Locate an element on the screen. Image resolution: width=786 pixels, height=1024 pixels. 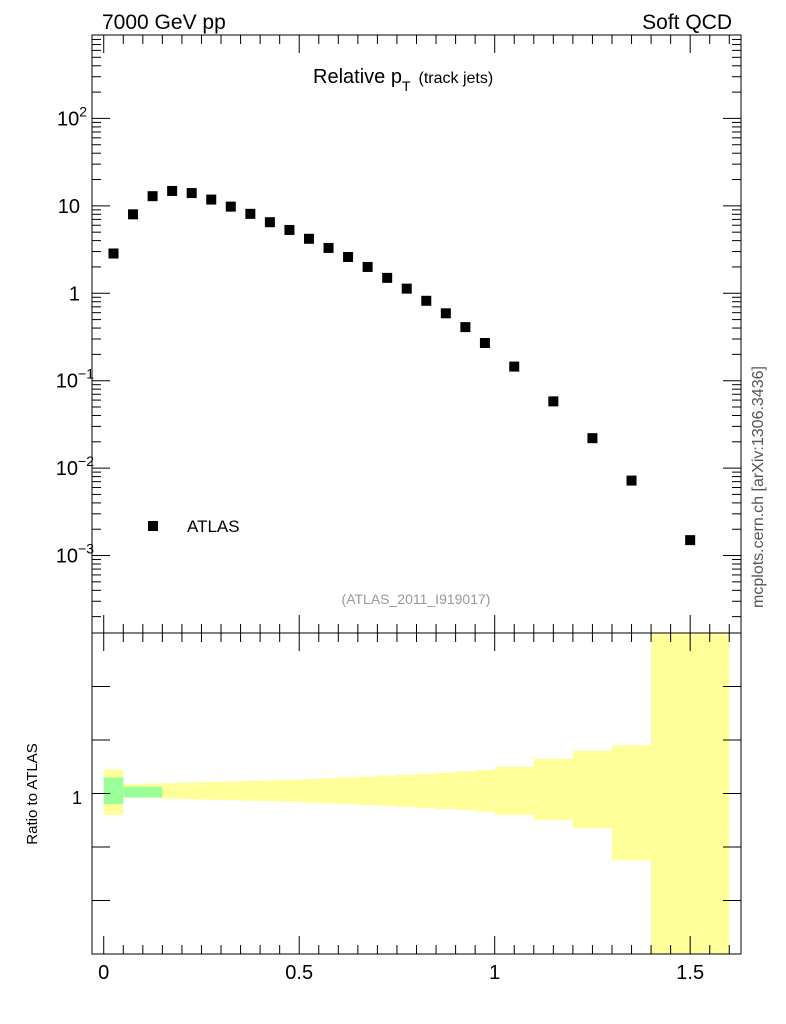
main-ytick-label: 10⁻² is located at coordinates (75, 466).